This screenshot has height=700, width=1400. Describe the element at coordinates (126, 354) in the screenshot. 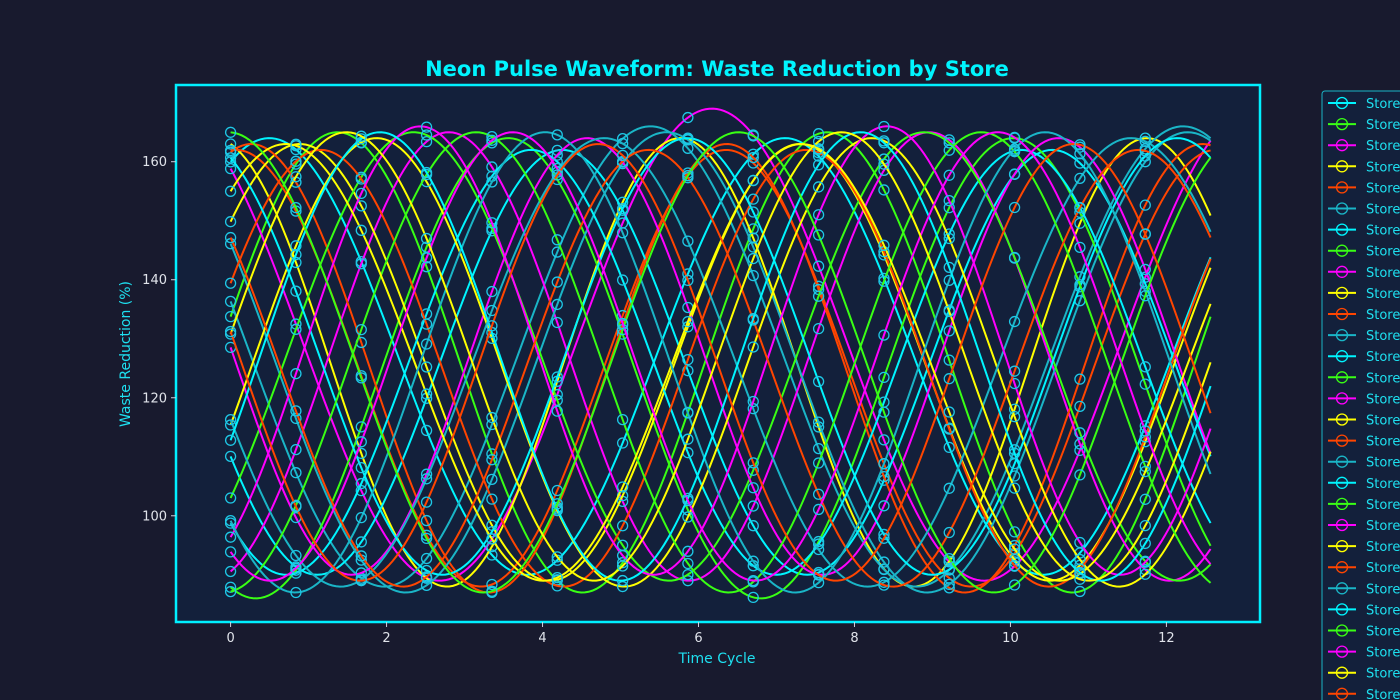

I see `y-axis-label: Waste Reduction (%)` at that location.